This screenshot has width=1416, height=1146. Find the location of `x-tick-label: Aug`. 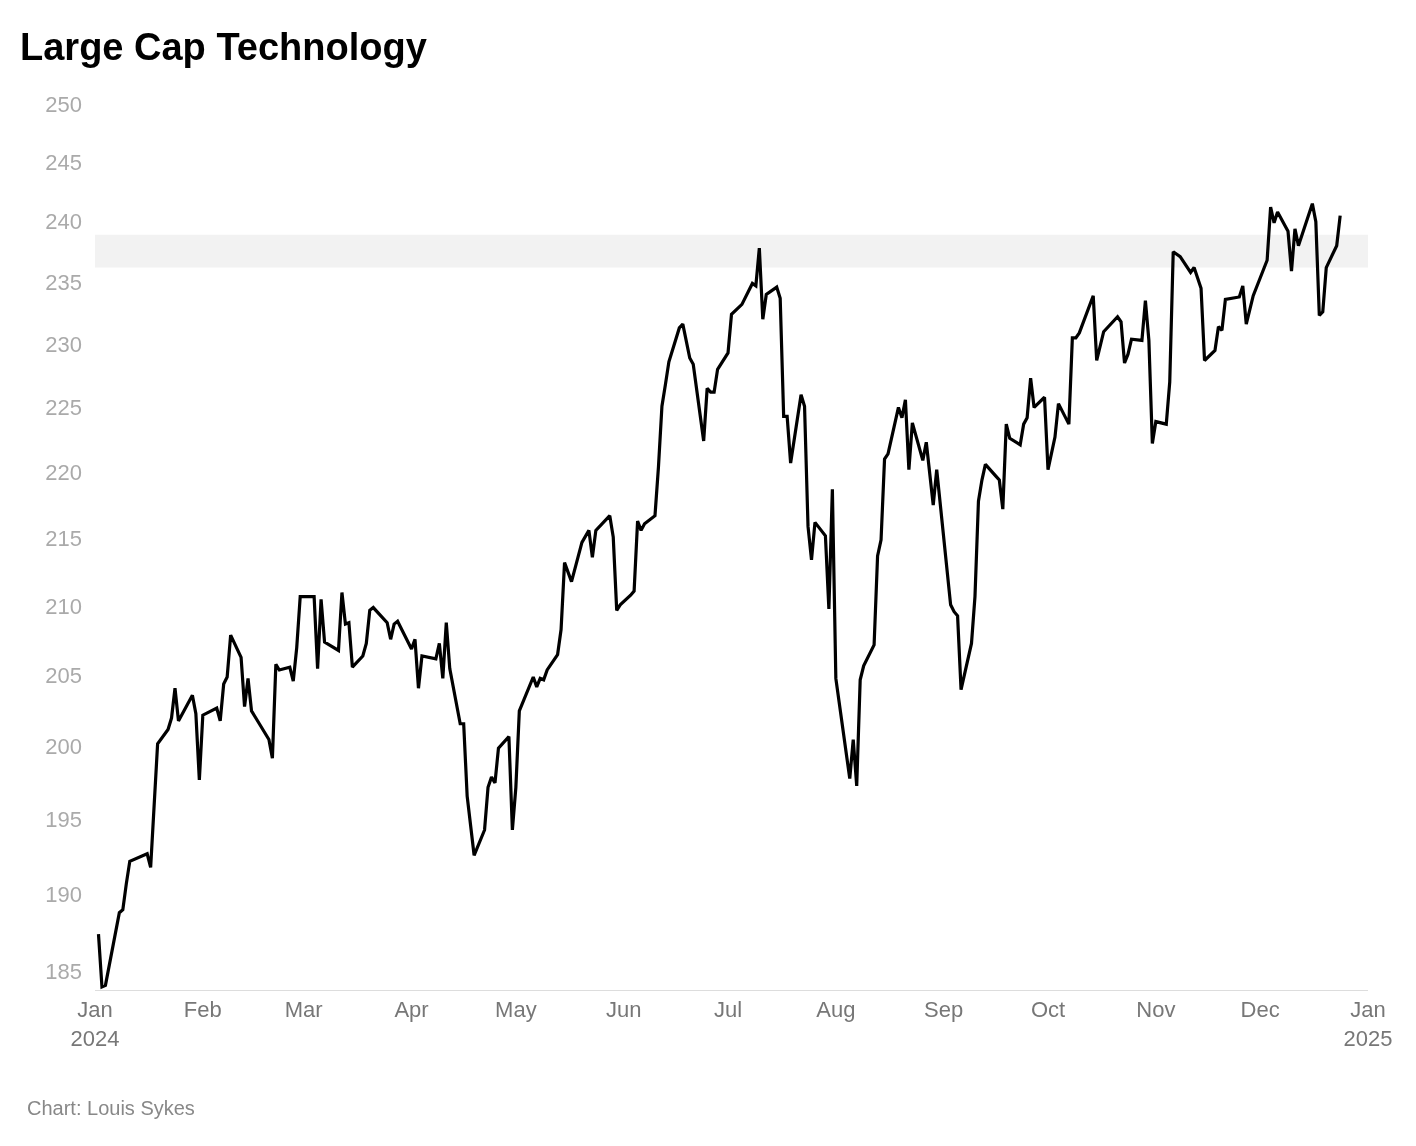

x-tick-label: Aug is located at coordinates (836, 1010).